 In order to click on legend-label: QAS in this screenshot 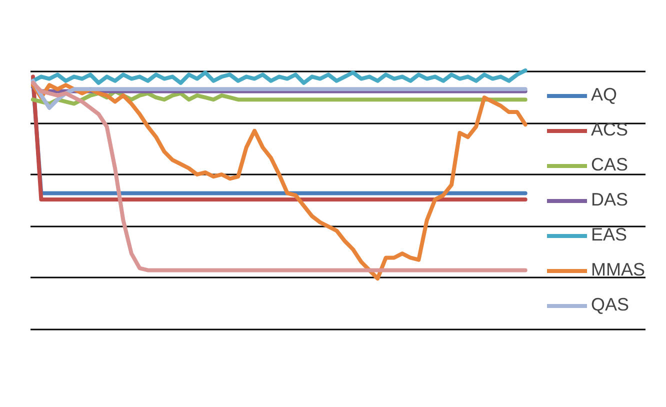, I will do `click(610, 305)`.